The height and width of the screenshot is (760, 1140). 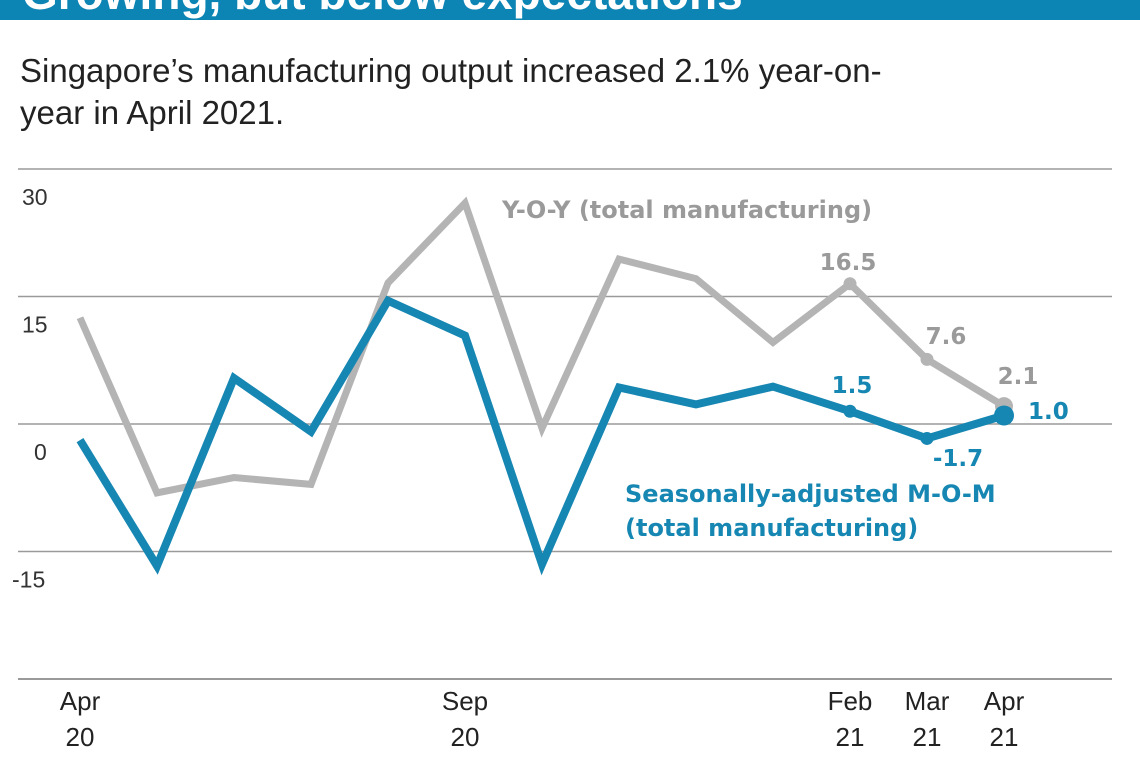 What do you see at coordinates (771, 528) in the screenshot?
I see `mom-series-label: (total manufacturing)` at bounding box center [771, 528].